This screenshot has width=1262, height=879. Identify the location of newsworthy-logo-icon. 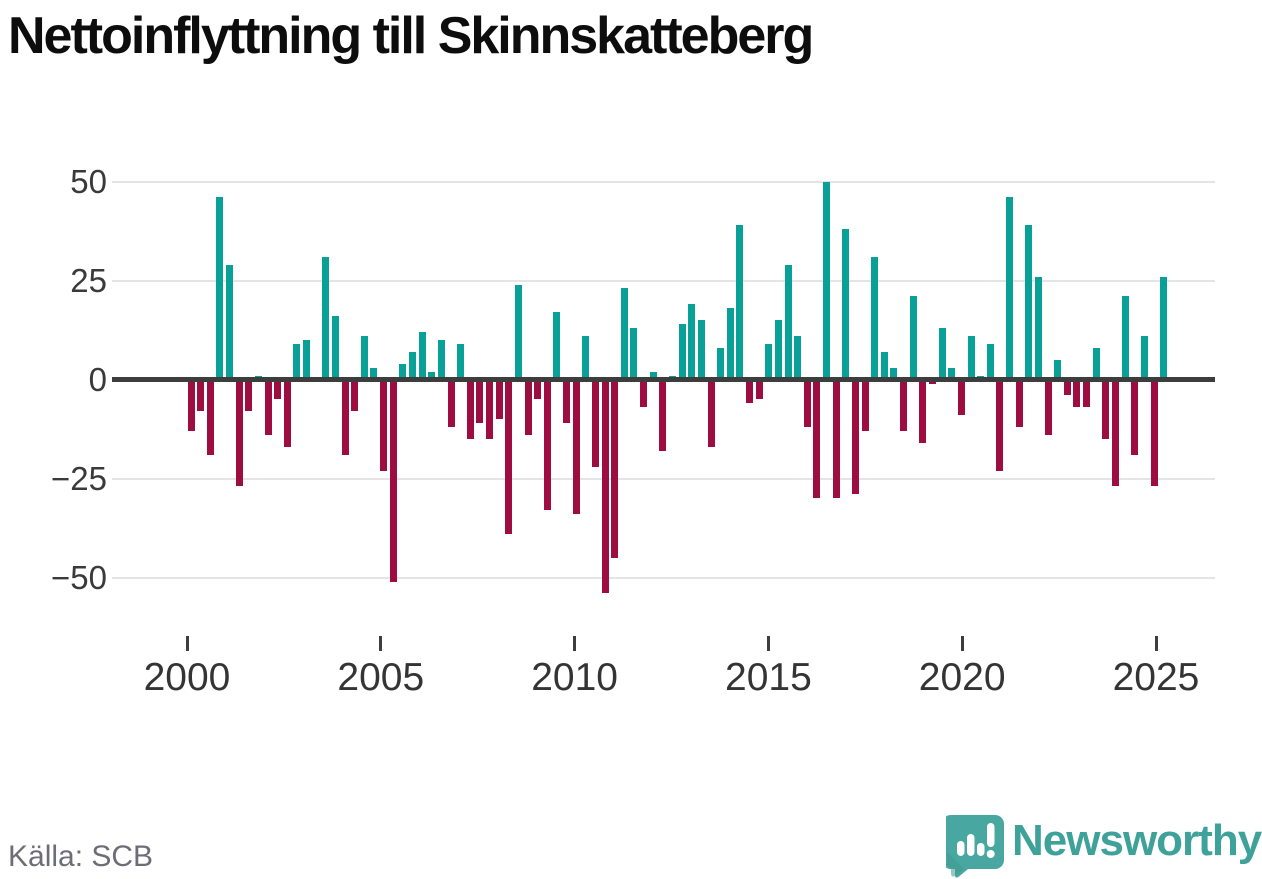
(975, 846).